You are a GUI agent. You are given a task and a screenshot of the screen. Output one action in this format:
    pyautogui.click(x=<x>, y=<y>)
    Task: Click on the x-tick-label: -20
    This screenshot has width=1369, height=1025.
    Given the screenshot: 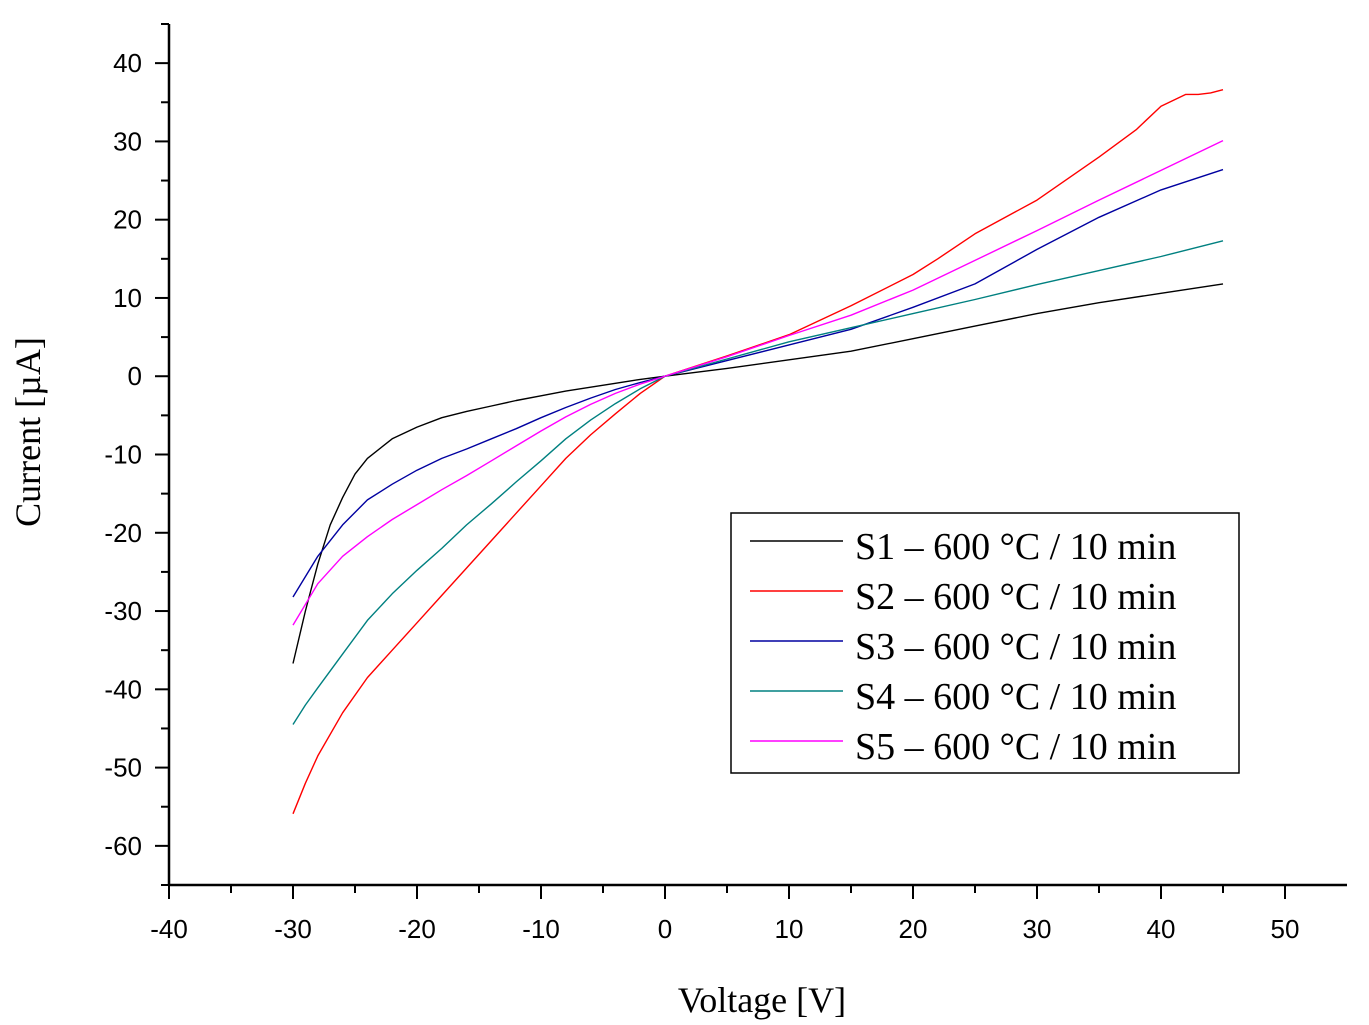 What is the action you would take?
    pyautogui.click(x=417, y=929)
    